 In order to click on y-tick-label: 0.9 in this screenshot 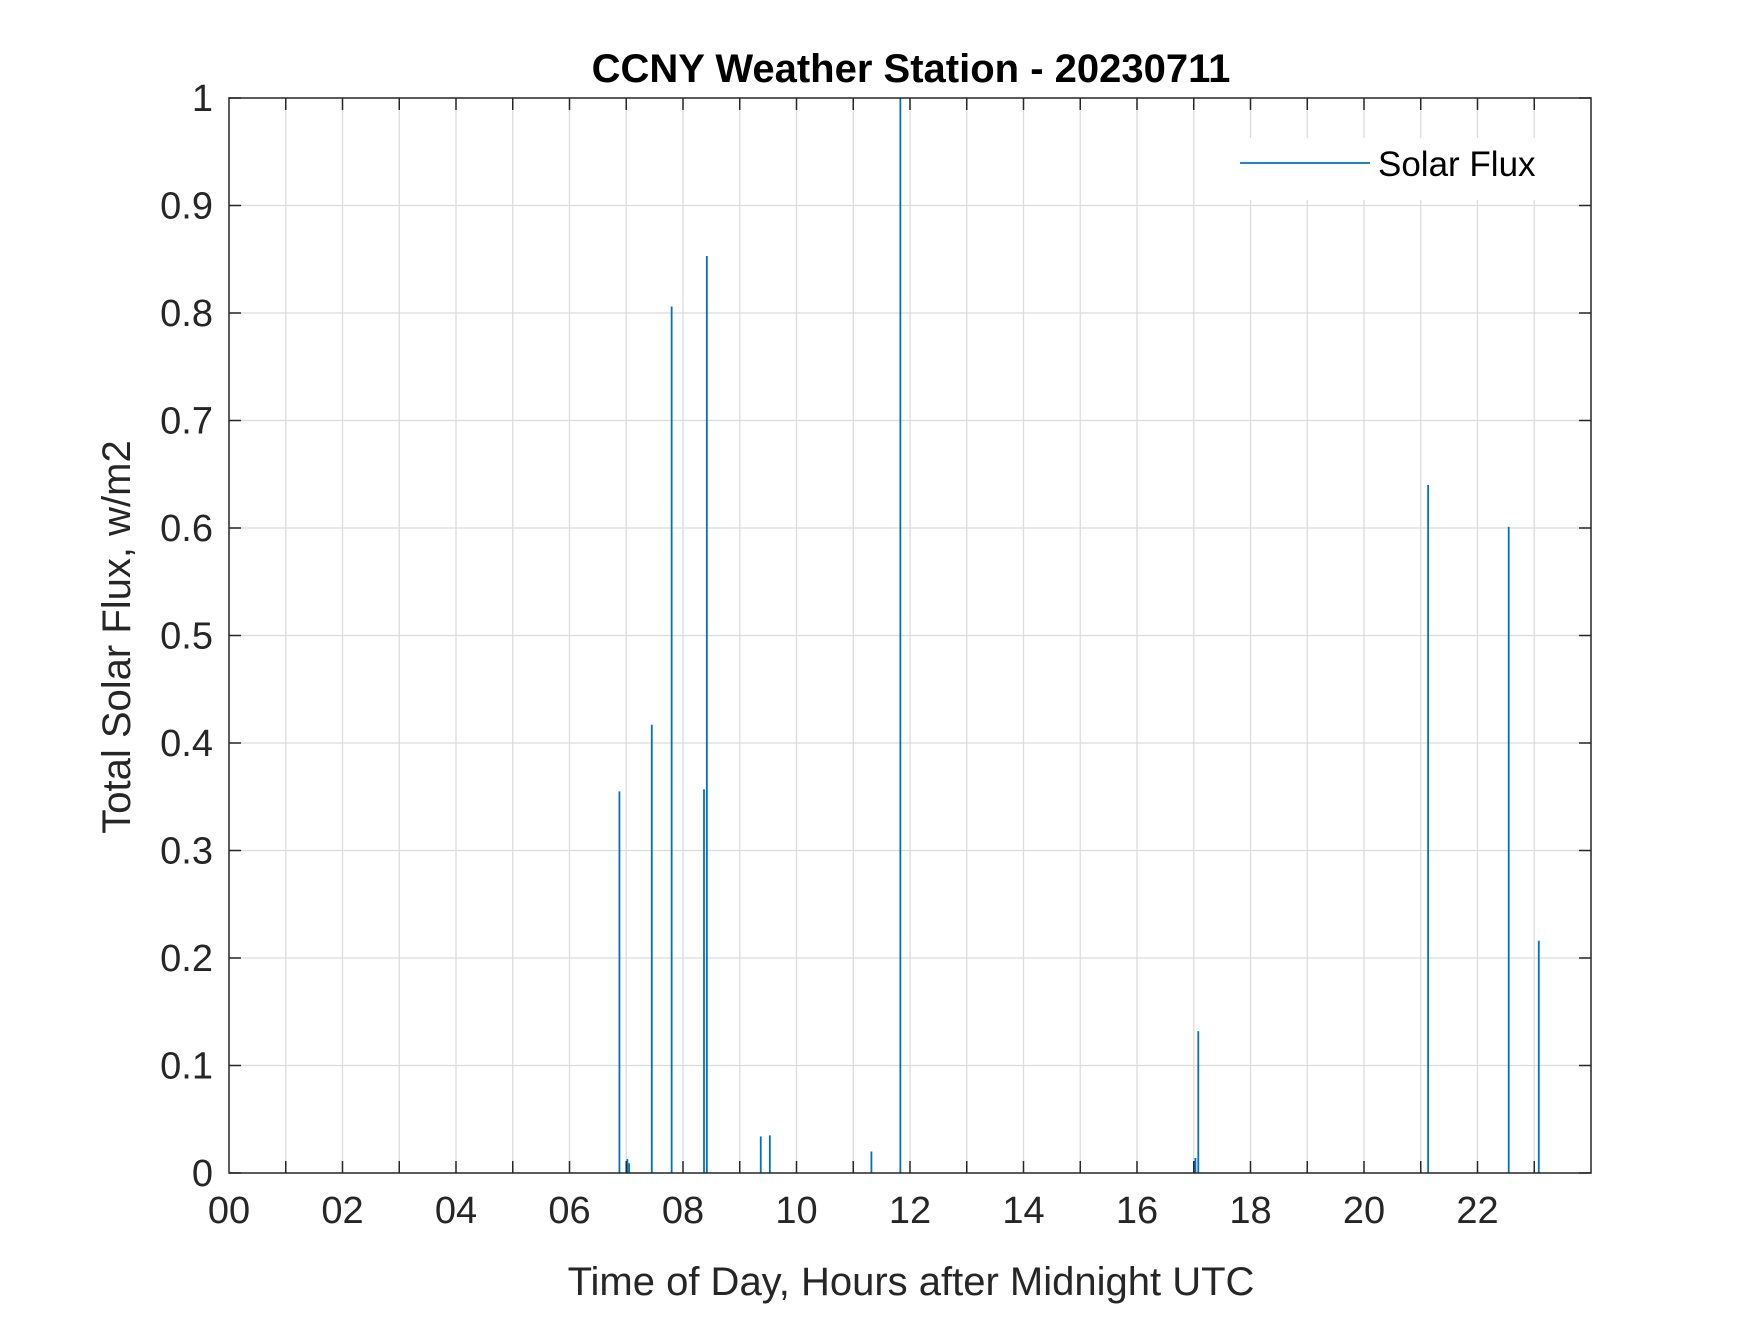, I will do `click(186, 207)`.